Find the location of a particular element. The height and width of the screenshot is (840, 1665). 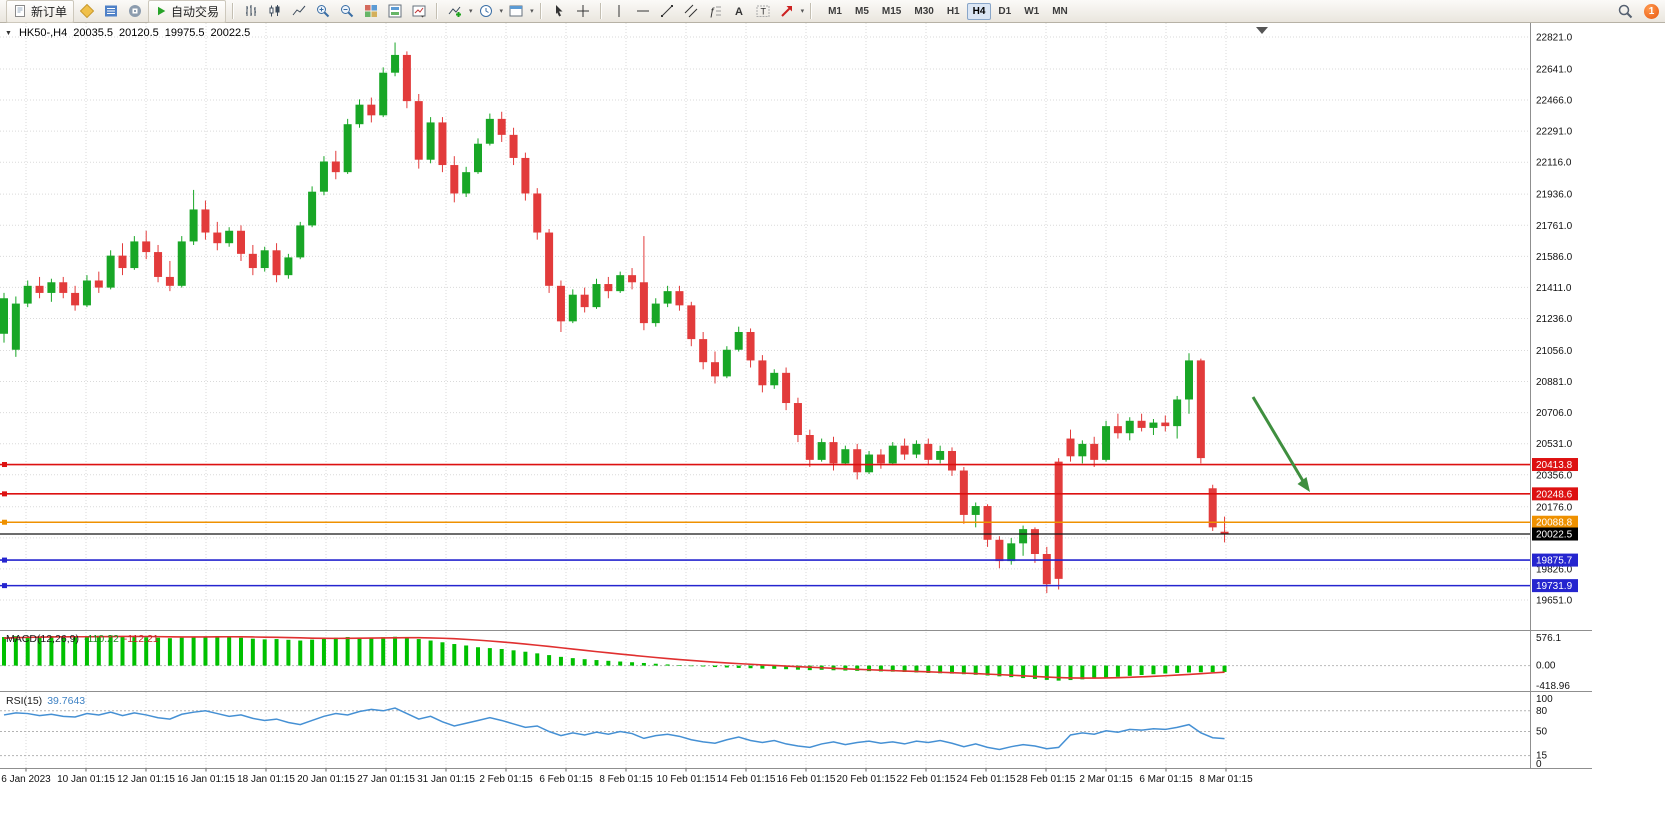

bar-chart-icon is located at coordinates (251, 11).